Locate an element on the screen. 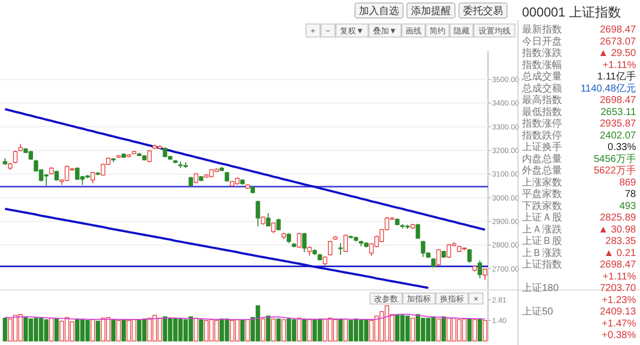 This screenshot has width=640, height=345. text: 添加提醒 is located at coordinates (431, 11).